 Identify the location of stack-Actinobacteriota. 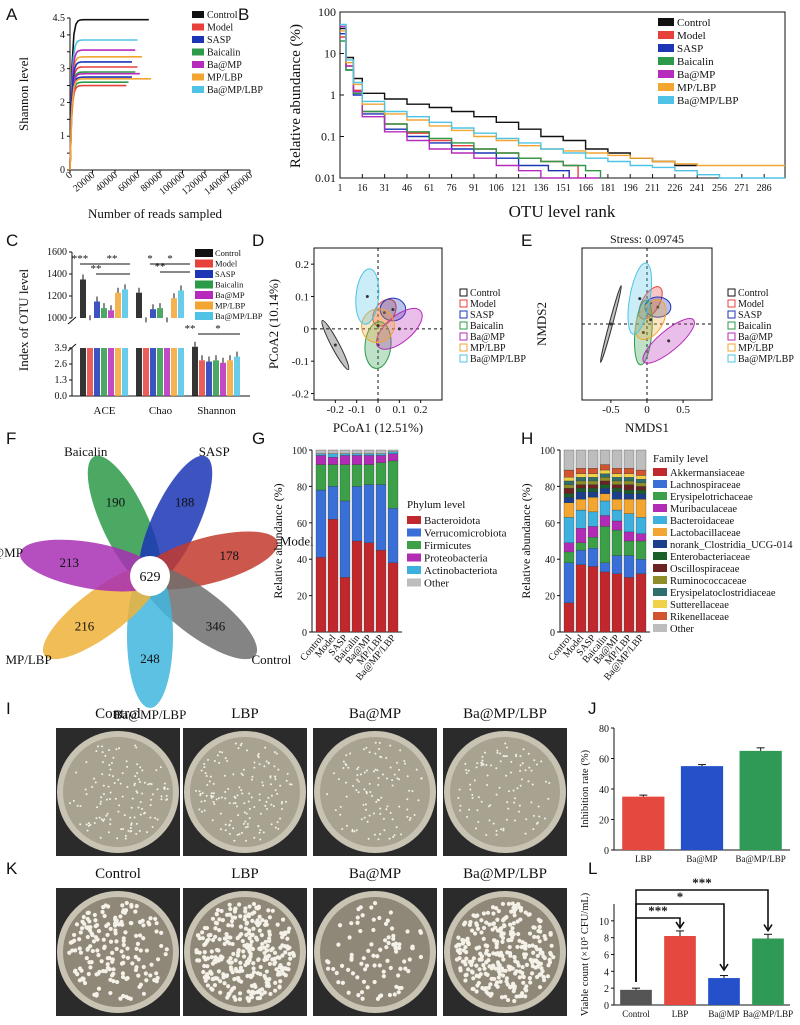
(333, 455).